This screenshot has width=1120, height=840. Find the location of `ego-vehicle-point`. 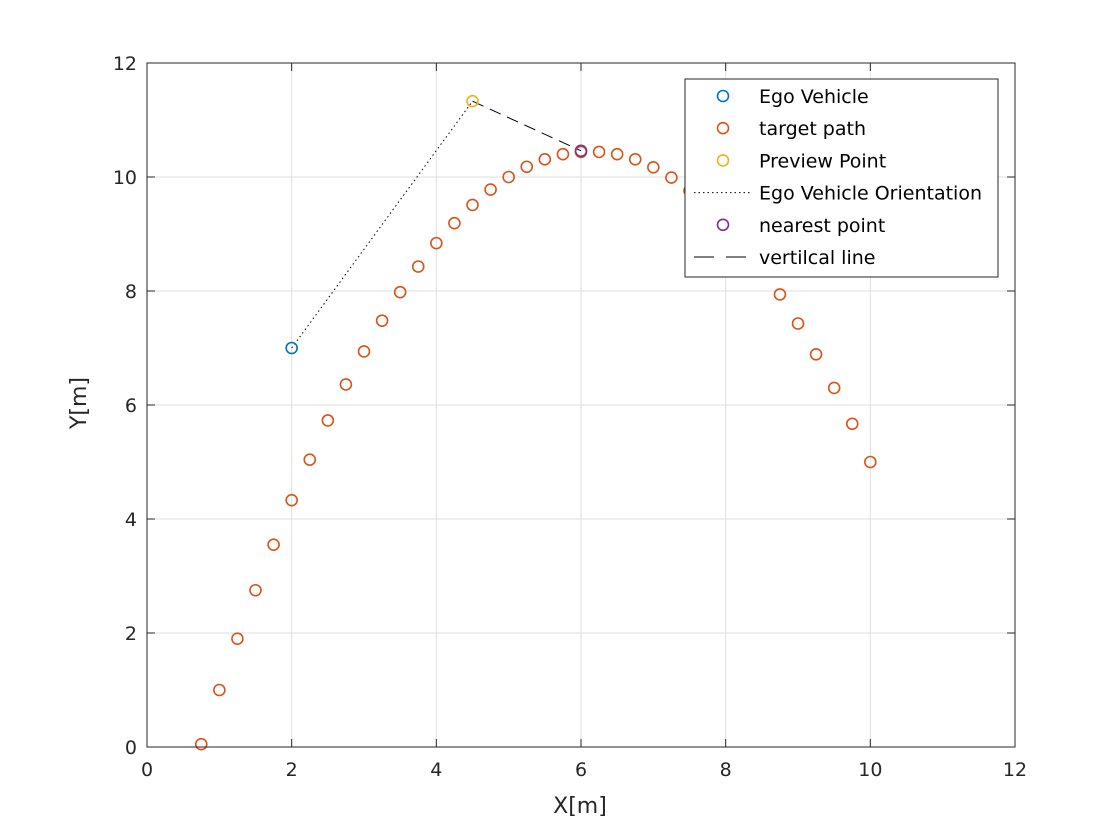

ego-vehicle-point is located at coordinates (291, 348).